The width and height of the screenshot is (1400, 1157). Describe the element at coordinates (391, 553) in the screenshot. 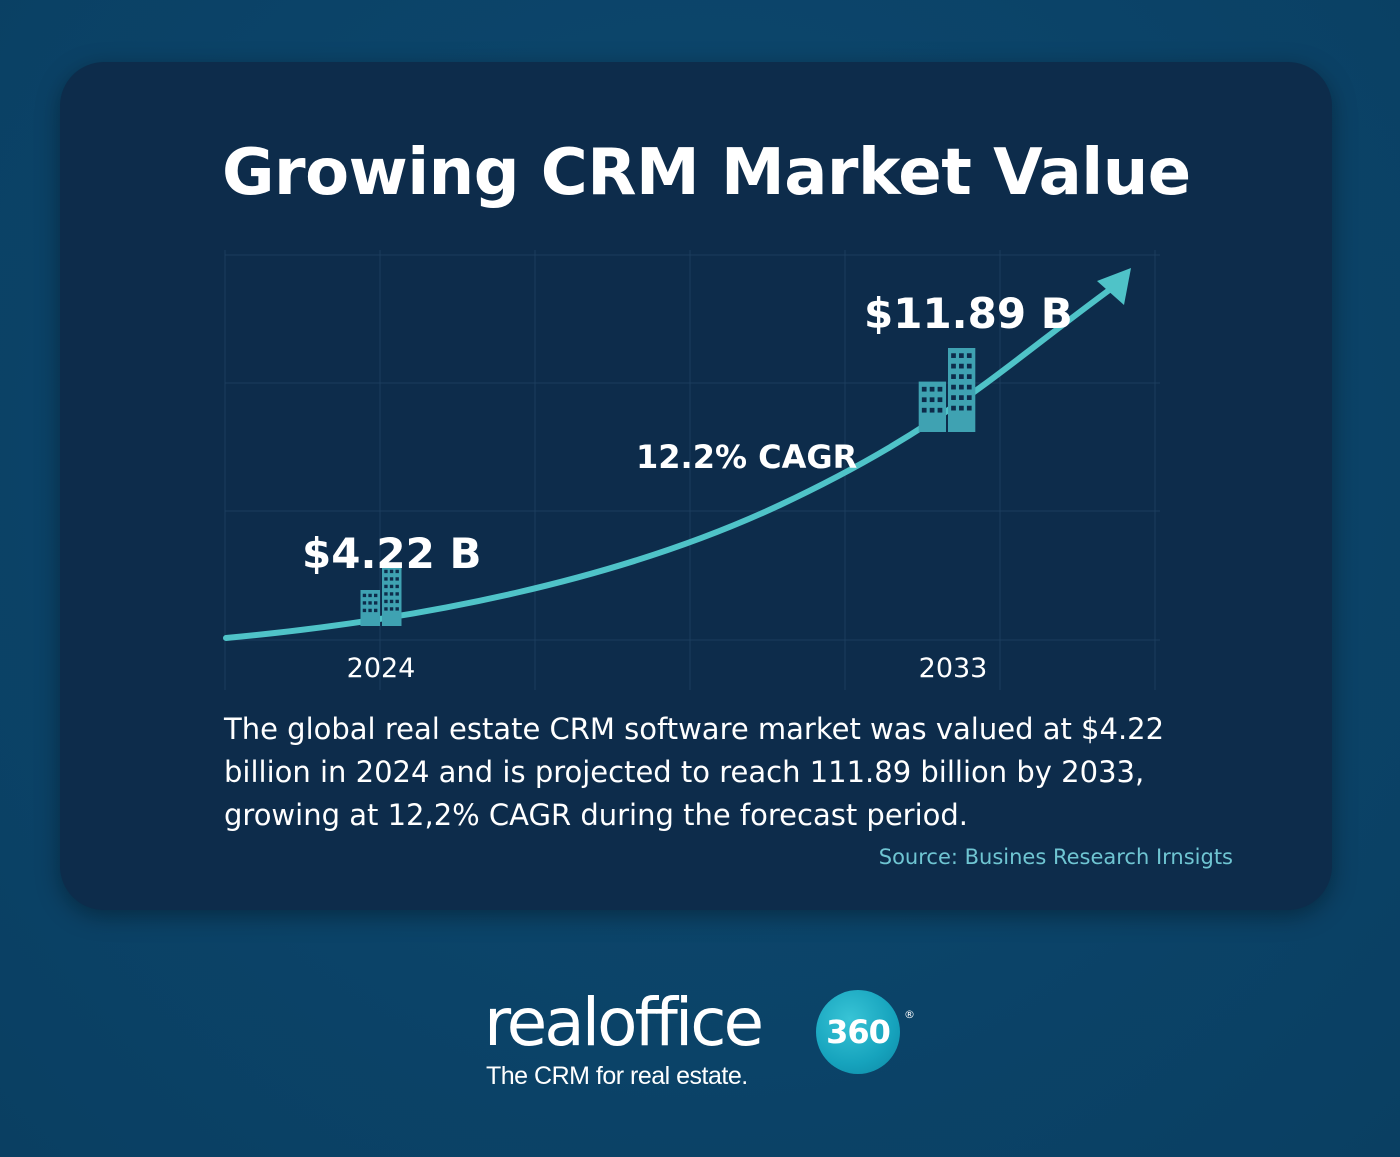

I see `data-label-2024: $4.22 B` at that location.